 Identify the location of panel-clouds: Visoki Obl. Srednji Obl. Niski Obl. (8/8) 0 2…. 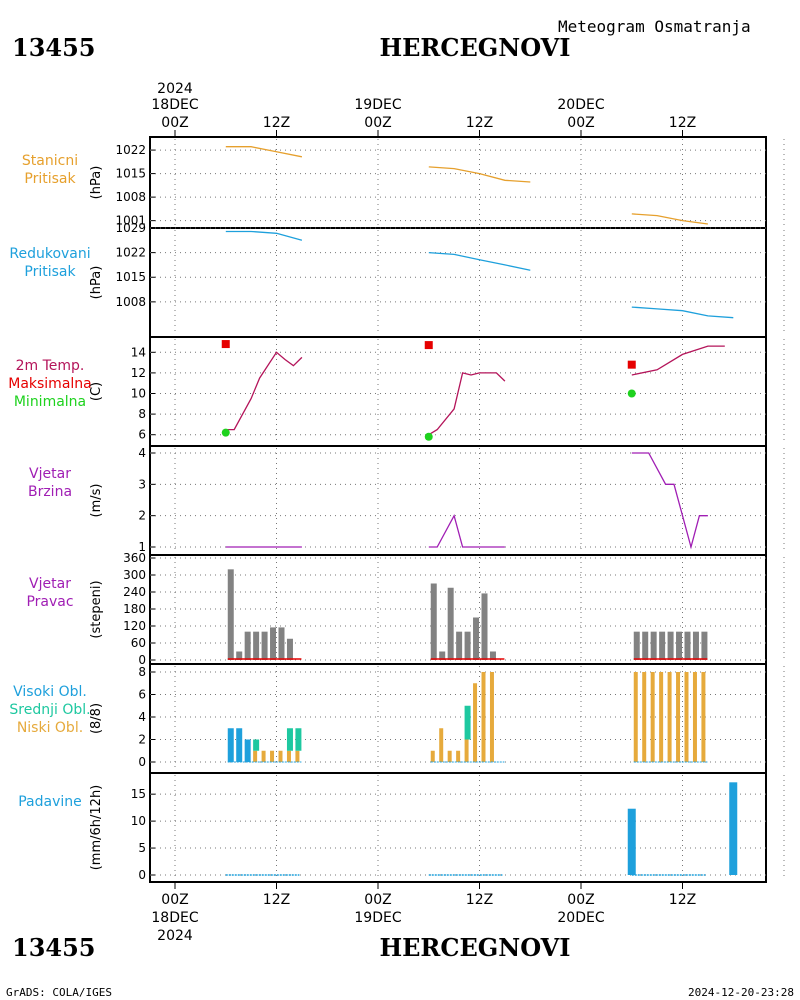
(387, 717).